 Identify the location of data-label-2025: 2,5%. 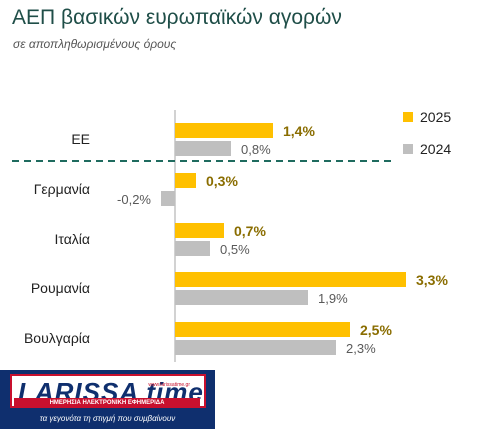
(376, 330).